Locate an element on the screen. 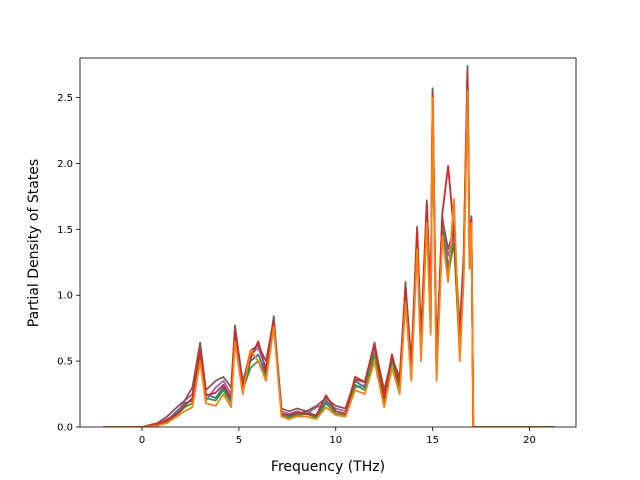 The image size is (640, 480). y-tick-label: 0.5 is located at coordinates (65, 362).